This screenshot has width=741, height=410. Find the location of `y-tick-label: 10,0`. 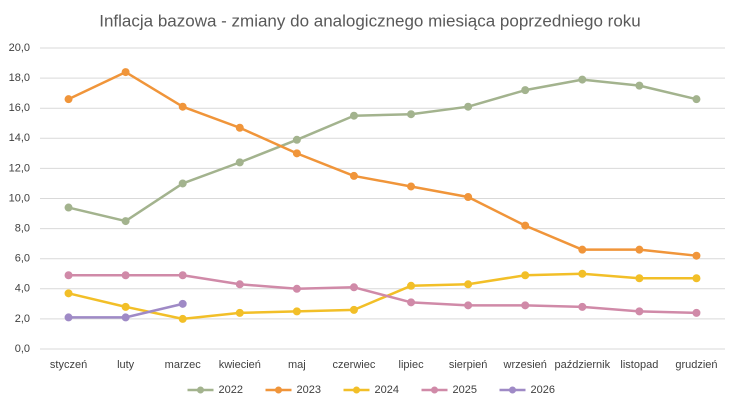

y-tick-label: 10,0 is located at coordinates (19, 198).